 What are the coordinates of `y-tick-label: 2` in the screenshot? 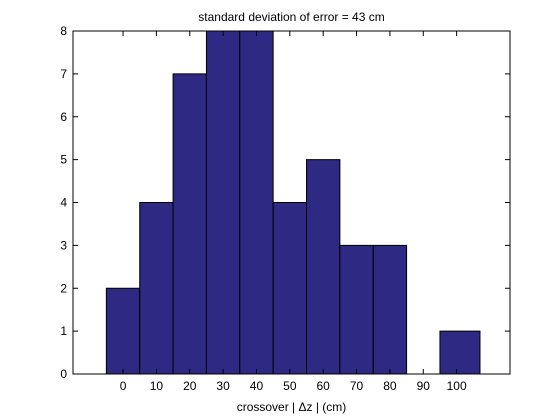 It's located at (63, 288).